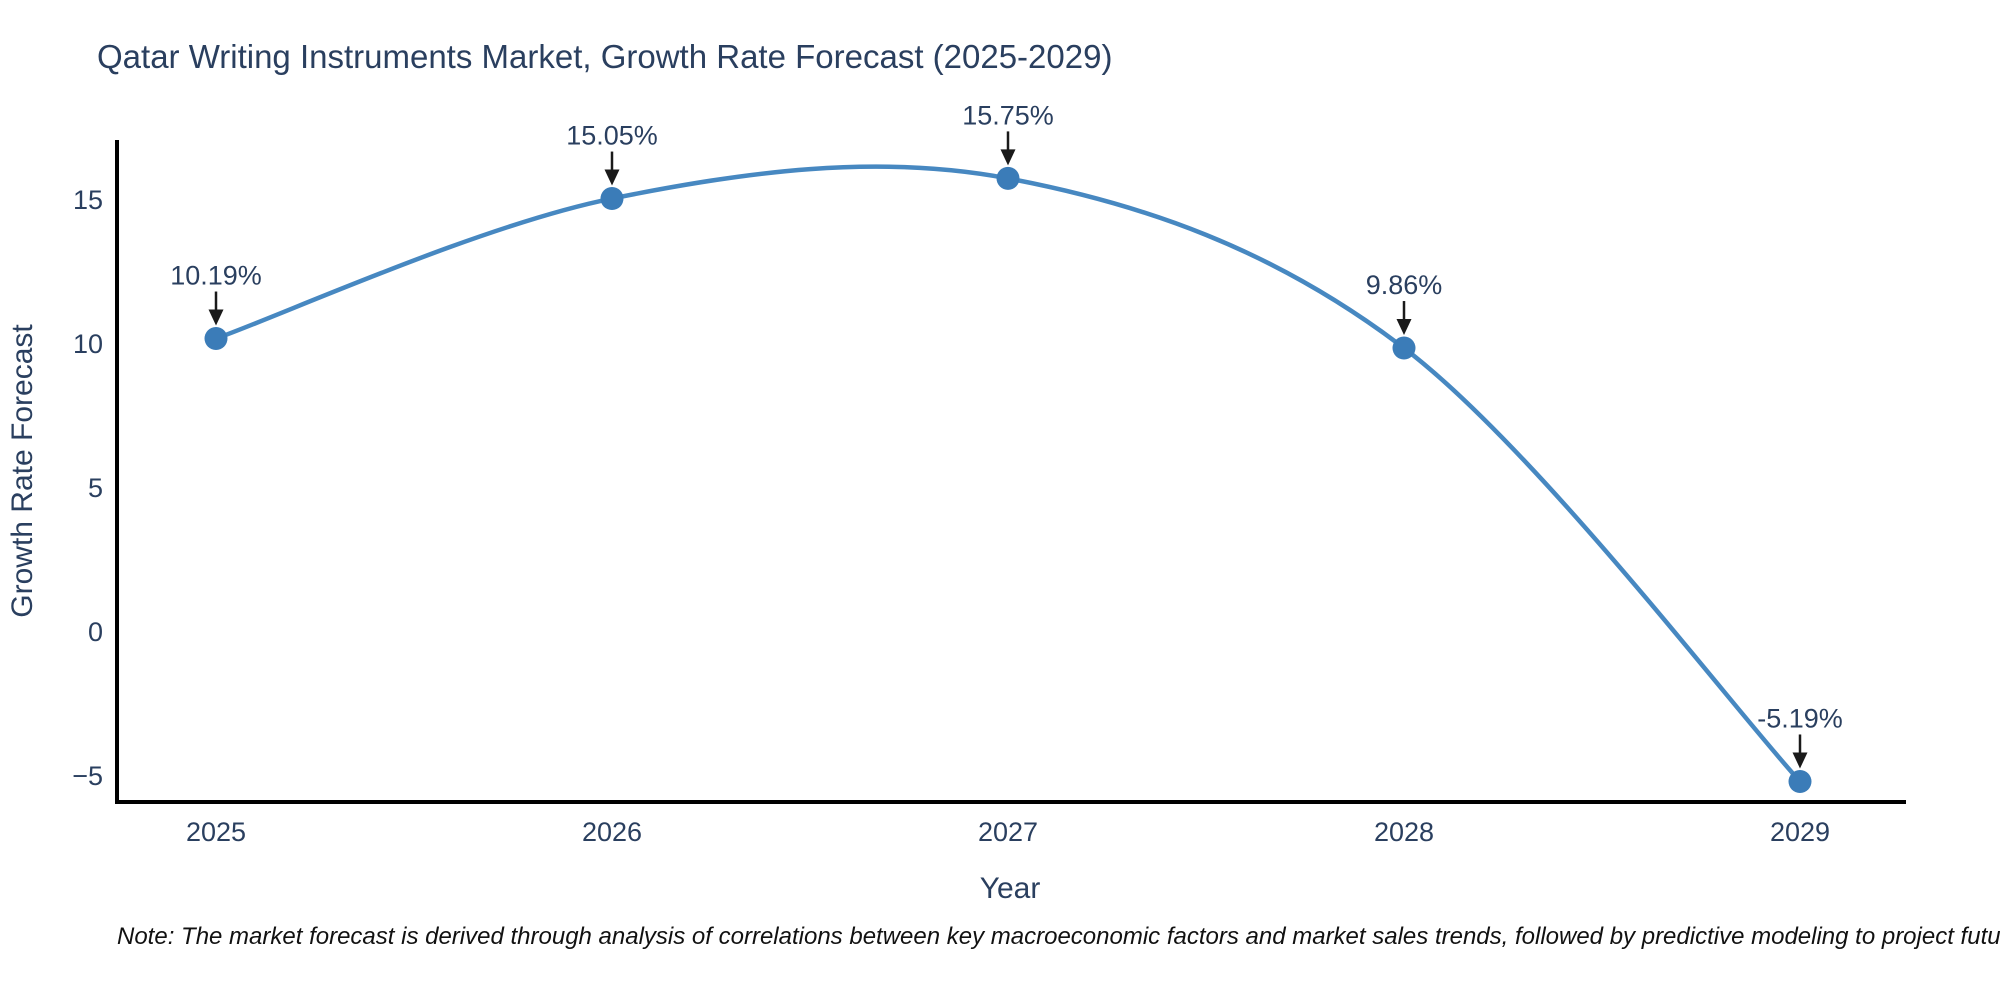  Describe the element at coordinates (1800, 736) in the screenshot. I see `annotation: -5.19%` at that location.